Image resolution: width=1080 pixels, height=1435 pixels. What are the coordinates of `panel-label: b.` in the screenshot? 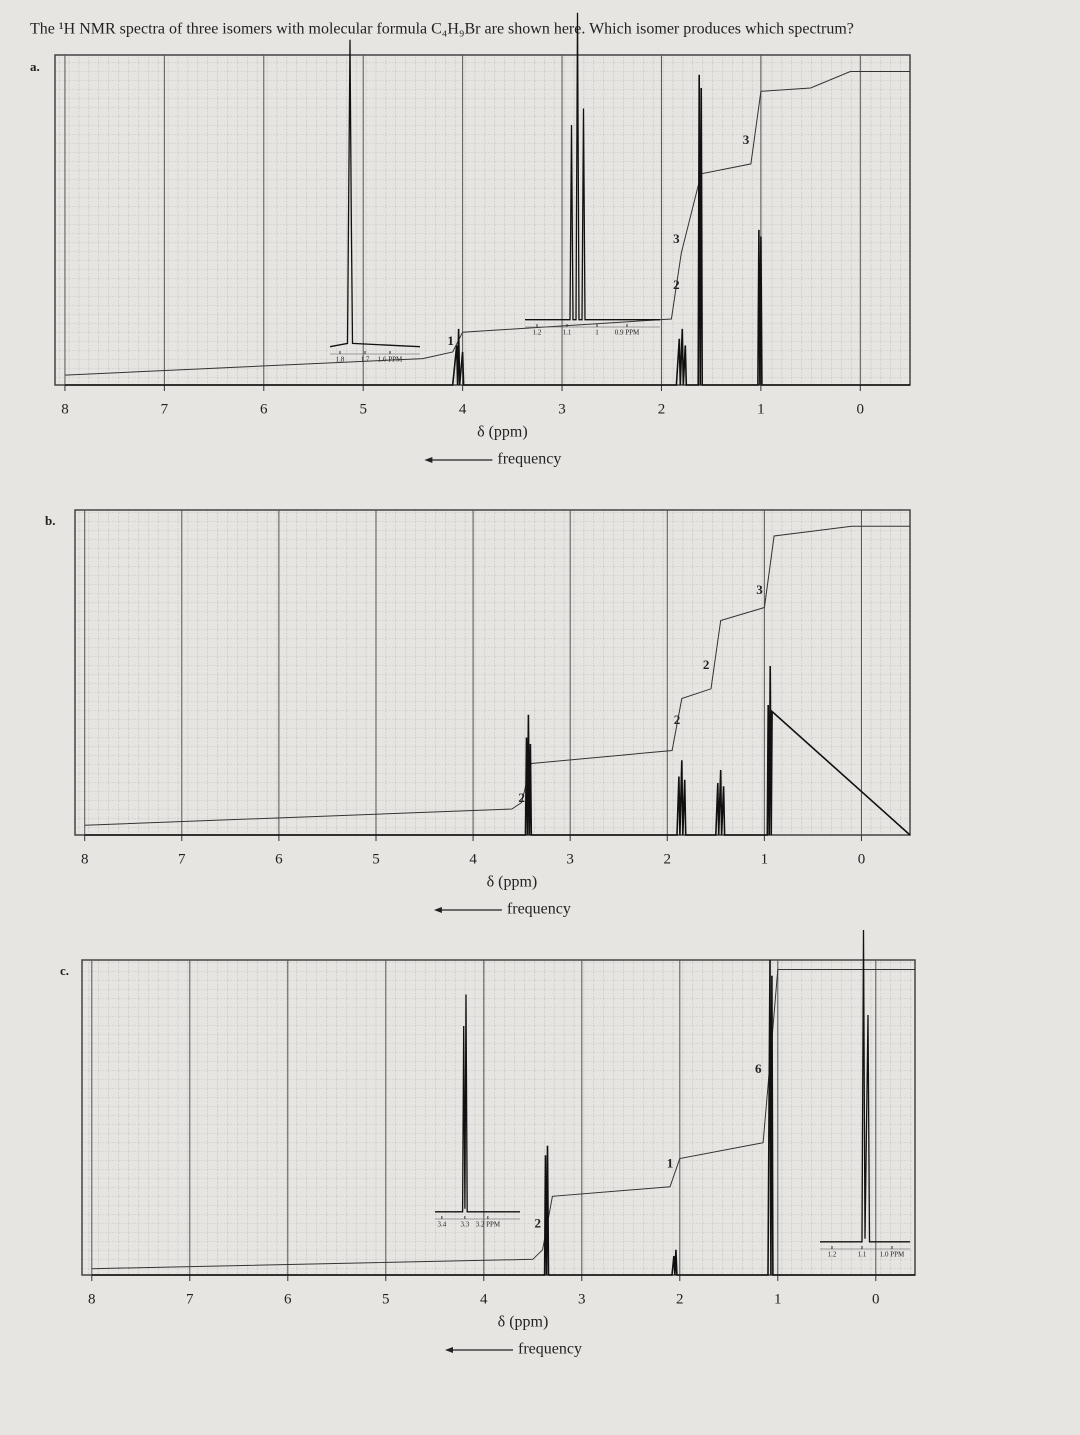 It's located at (50, 520).